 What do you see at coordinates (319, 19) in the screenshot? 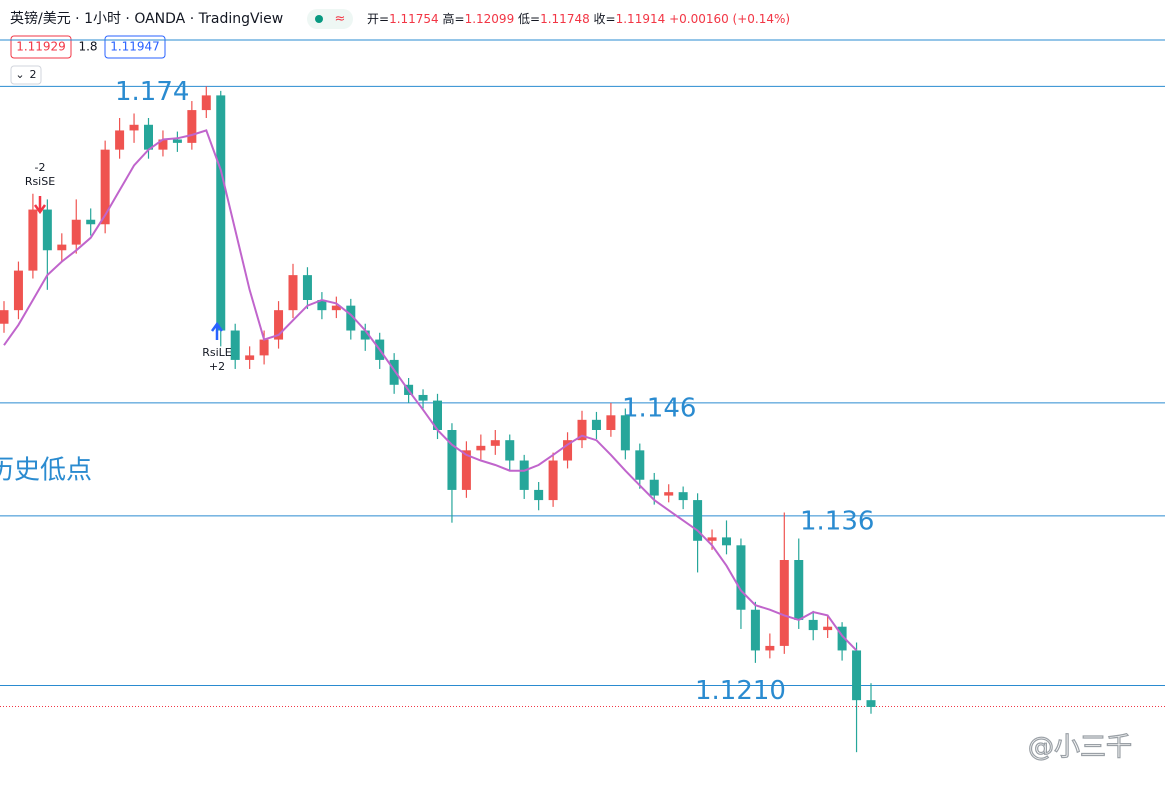
I see `status-dot` at bounding box center [319, 19].